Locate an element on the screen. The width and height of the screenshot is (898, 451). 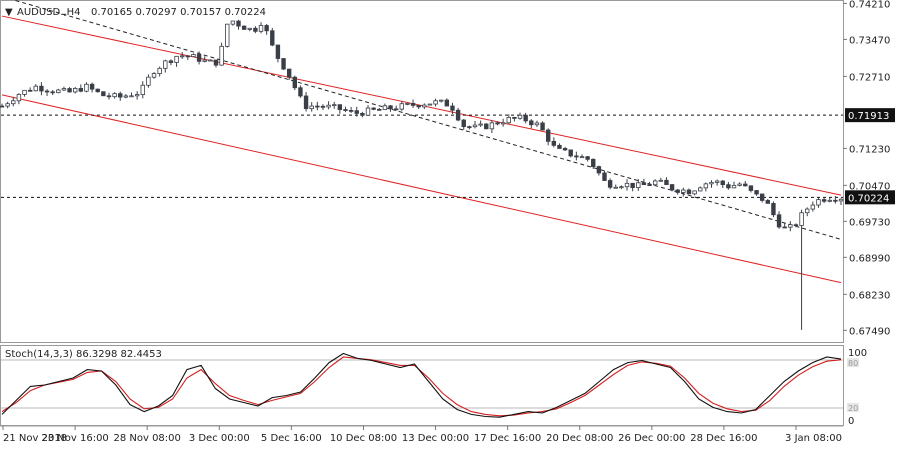
time-tick-label: 10 Dec 08:00 is located at coordinates (363, 438).